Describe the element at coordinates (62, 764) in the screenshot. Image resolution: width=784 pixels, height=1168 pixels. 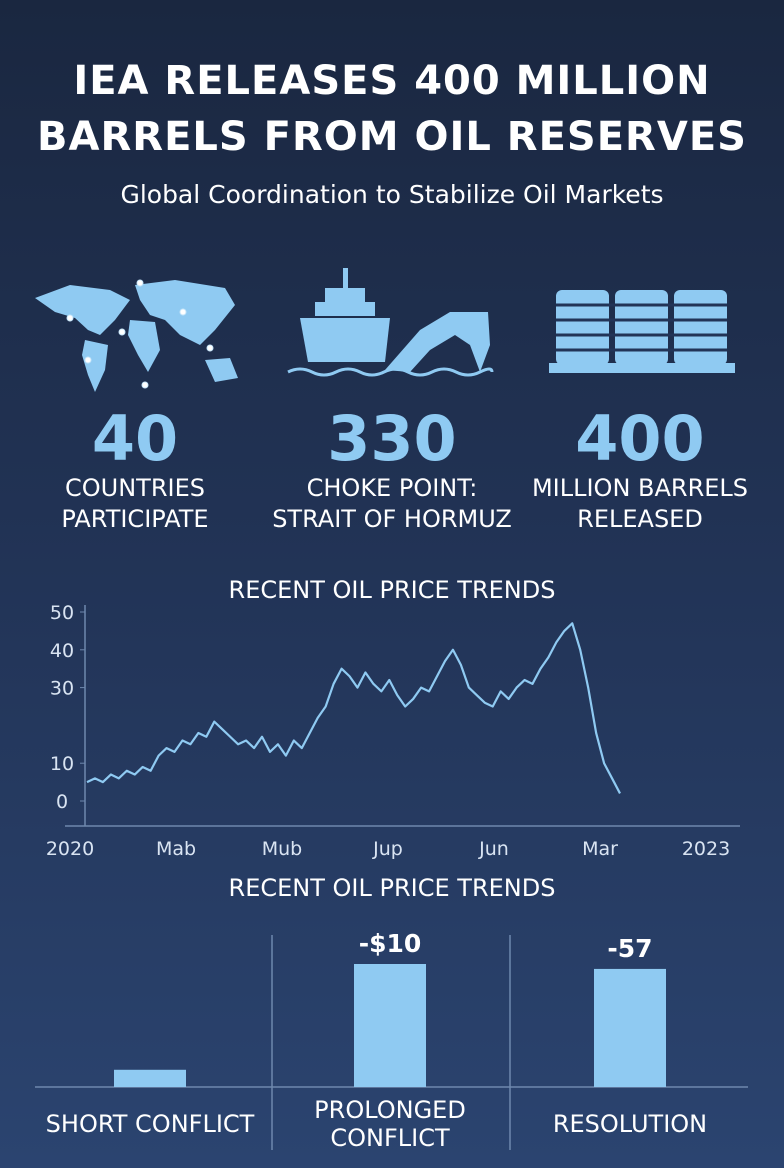
I see `y-tick-label: 10` at that location.